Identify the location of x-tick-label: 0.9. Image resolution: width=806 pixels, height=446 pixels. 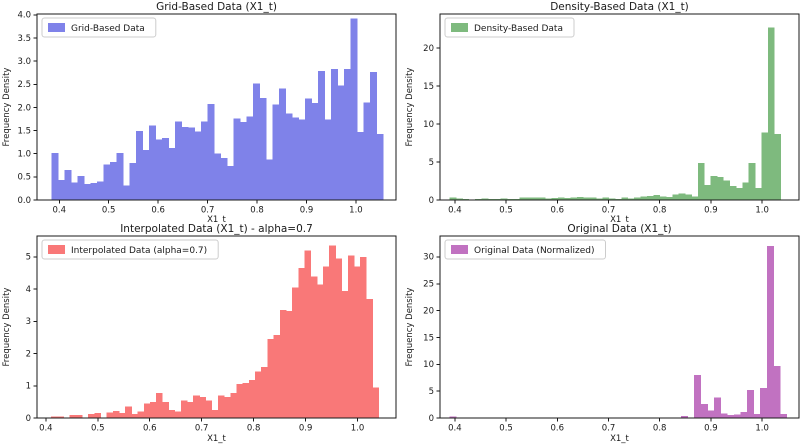
(711, 429).